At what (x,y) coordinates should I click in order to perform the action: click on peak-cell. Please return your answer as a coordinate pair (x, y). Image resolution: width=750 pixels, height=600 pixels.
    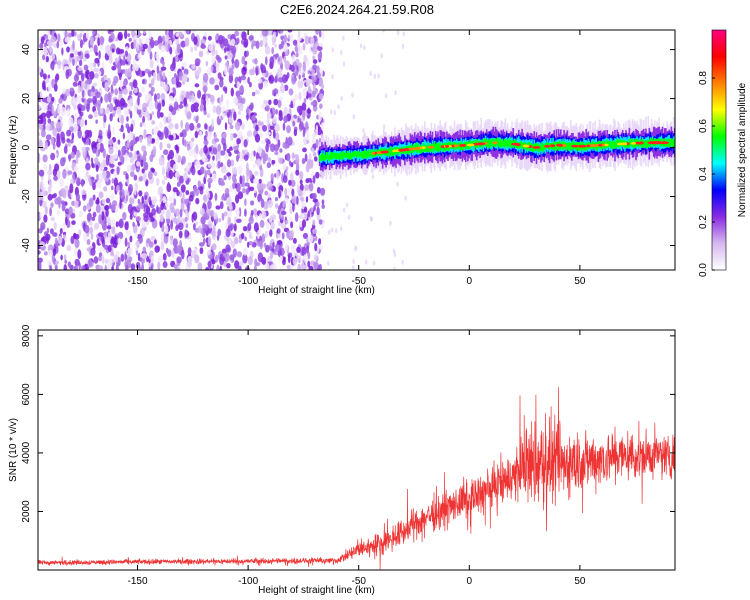
    Looking at the image, I should click on (470, 145).